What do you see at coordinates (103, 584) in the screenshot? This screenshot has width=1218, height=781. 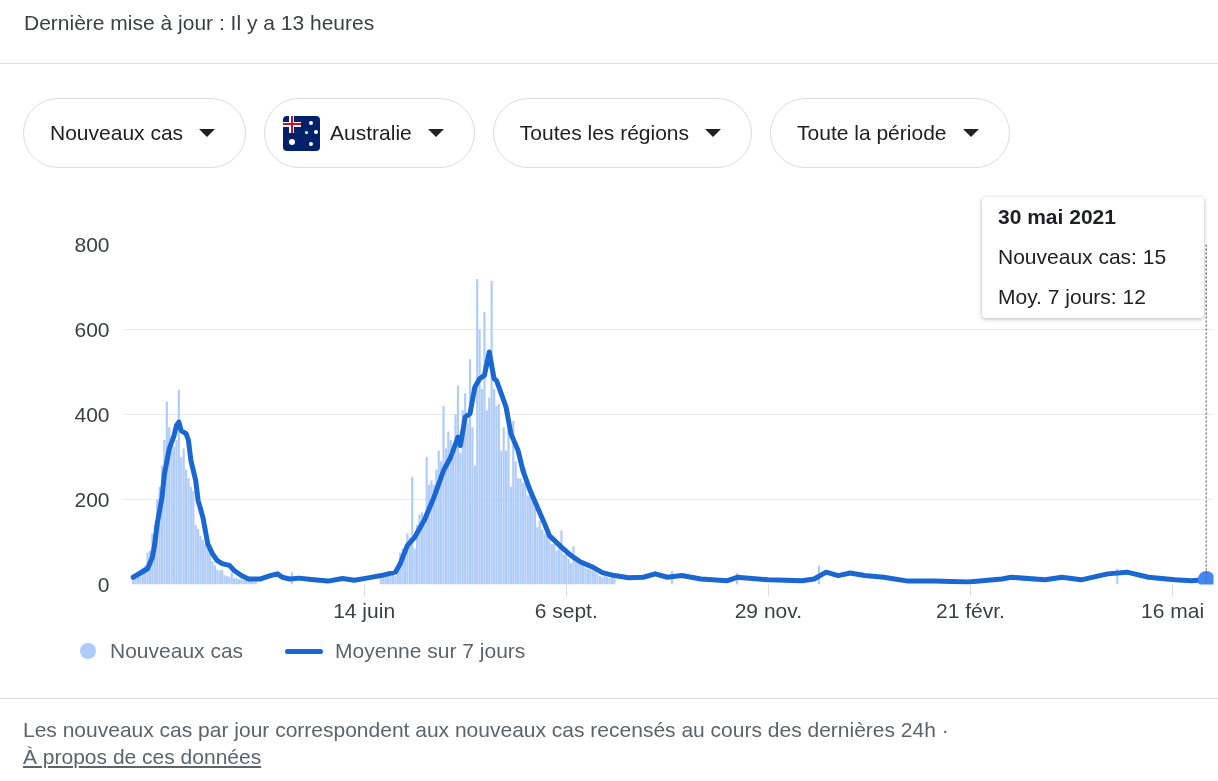 I see `y-tick-label: 0` at bounding box center [103, 584].